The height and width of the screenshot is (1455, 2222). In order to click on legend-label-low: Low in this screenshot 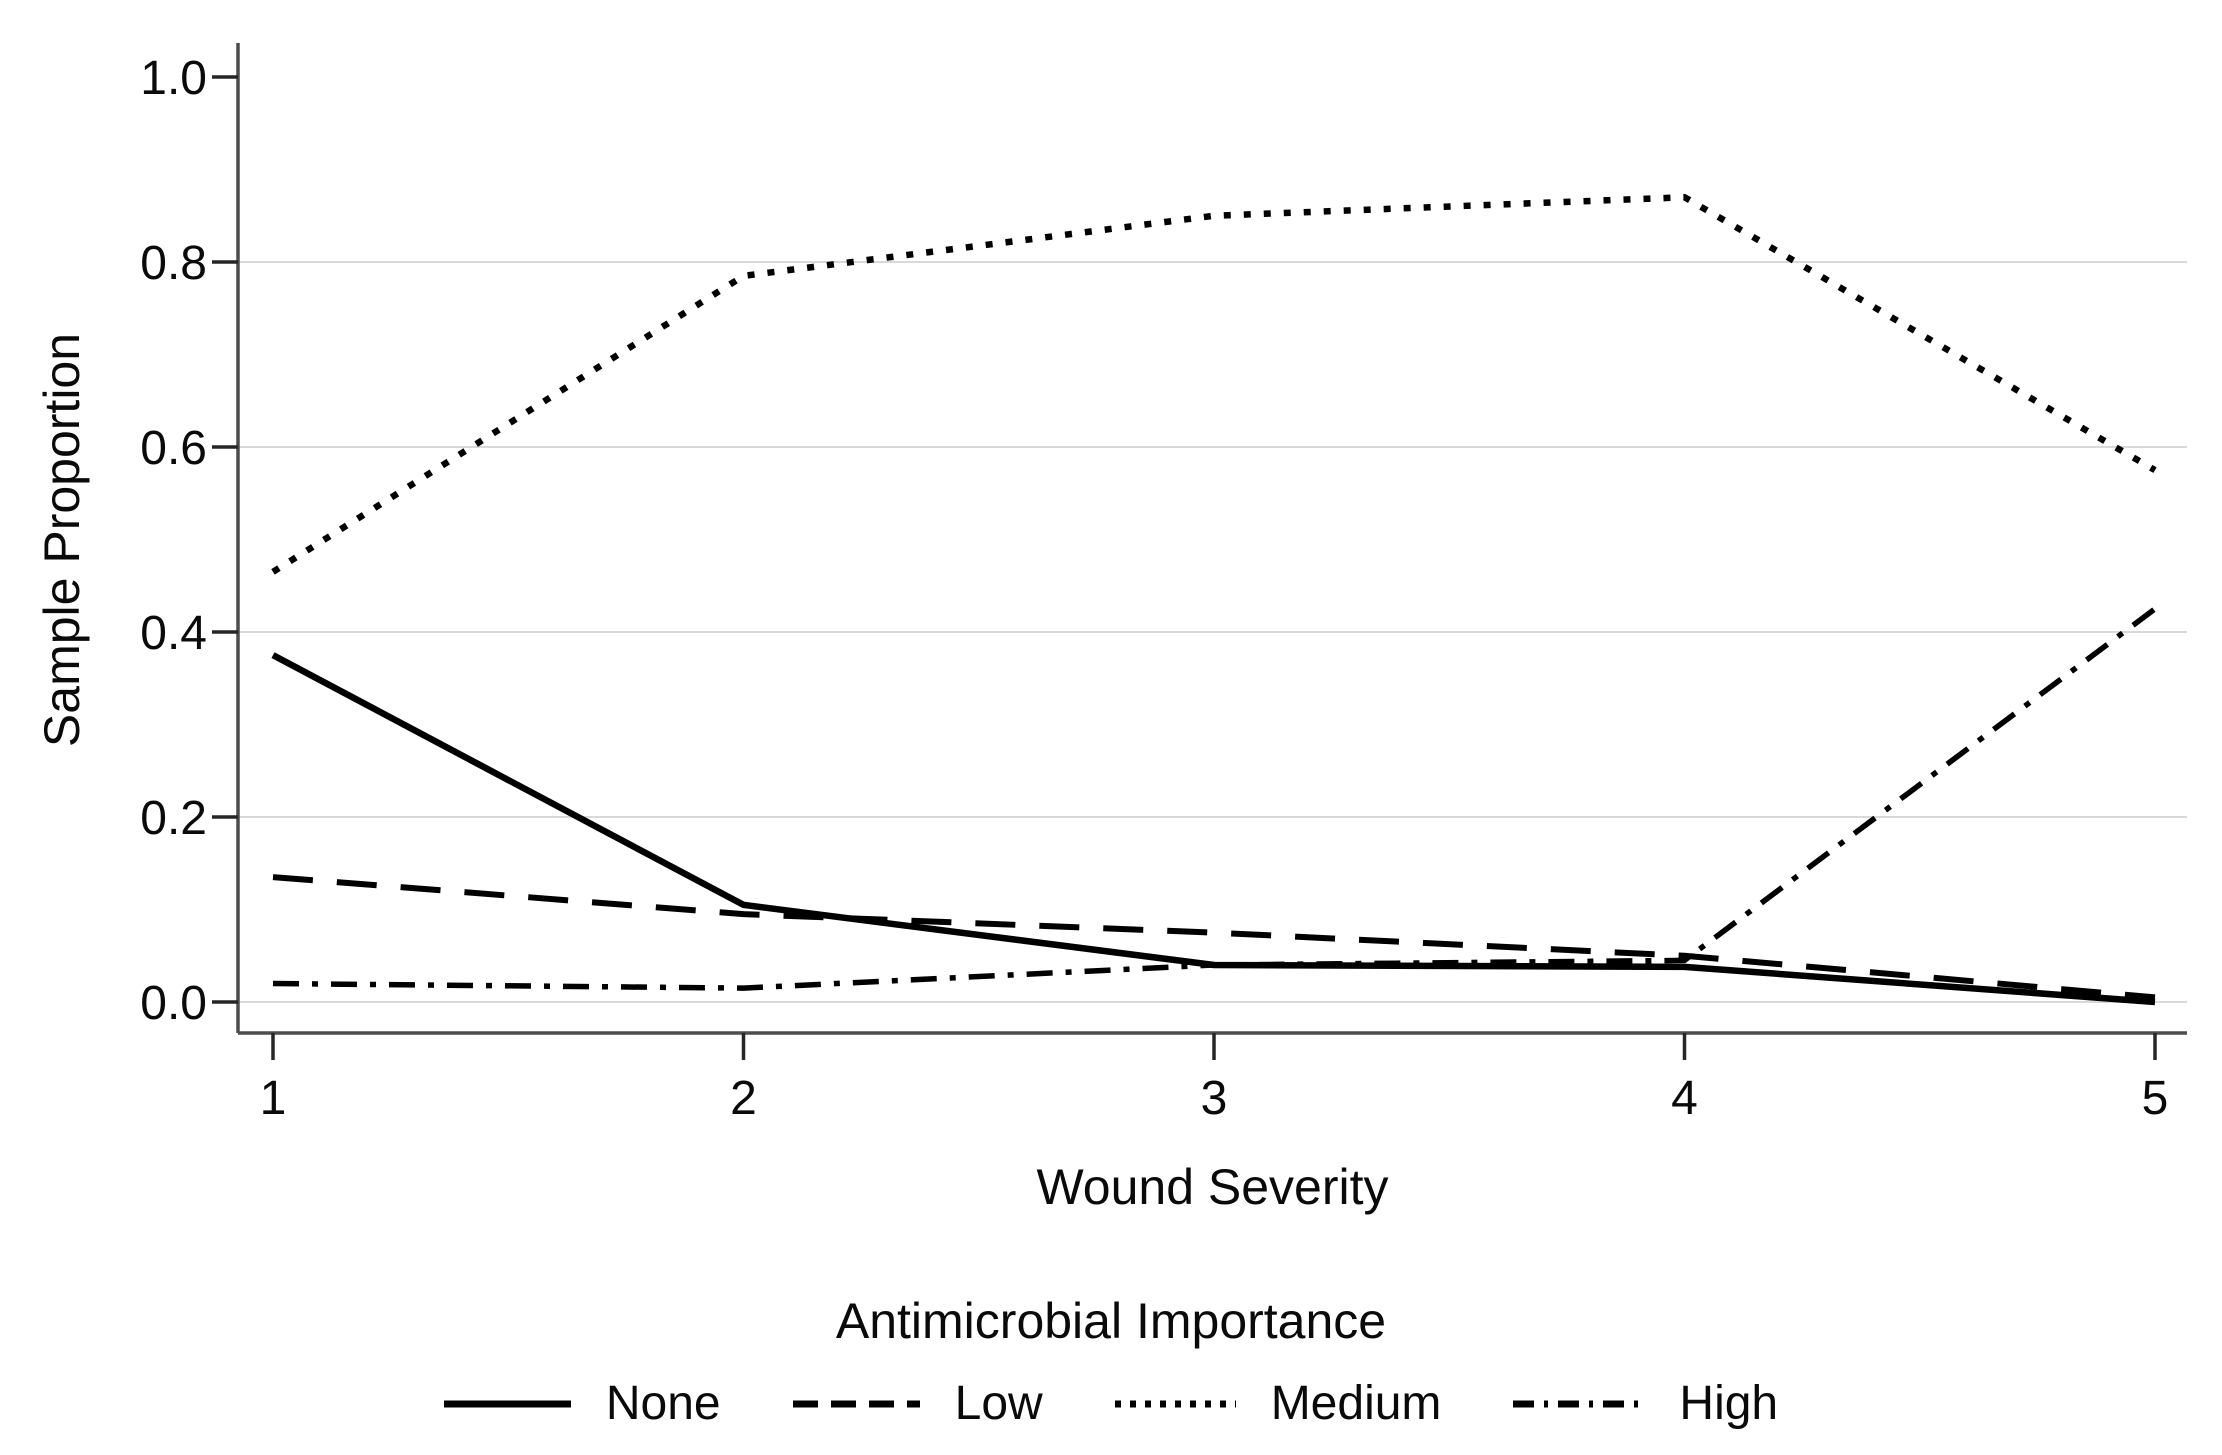, I will do `click(998, 1403)`.